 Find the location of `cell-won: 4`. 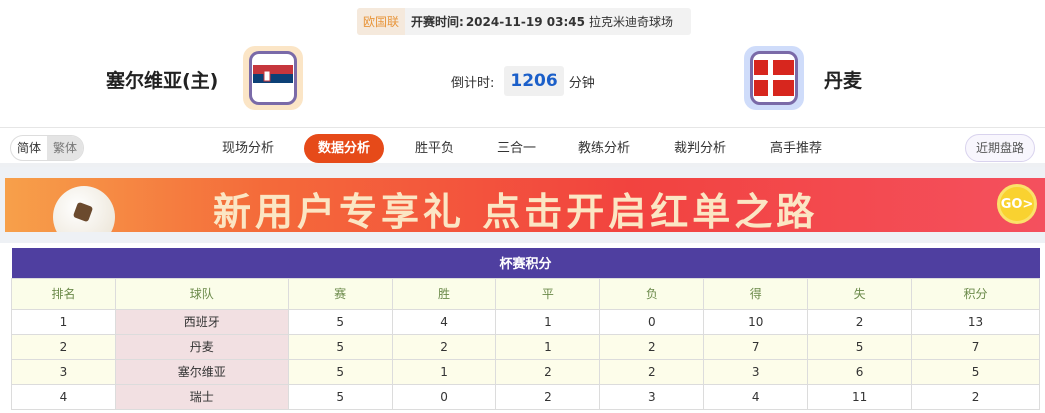

cell-won: 4 is located at coordinates (444, 321).